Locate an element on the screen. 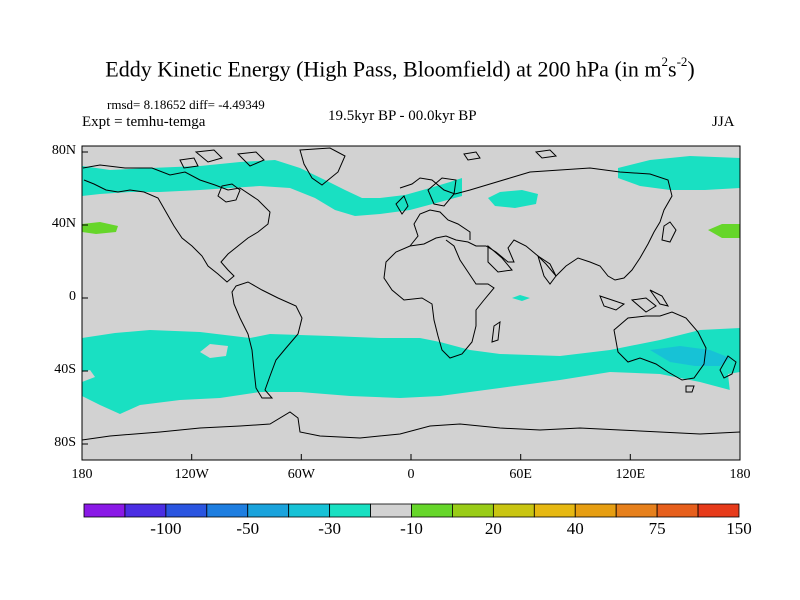  japan is located at coordinates (669, 232).